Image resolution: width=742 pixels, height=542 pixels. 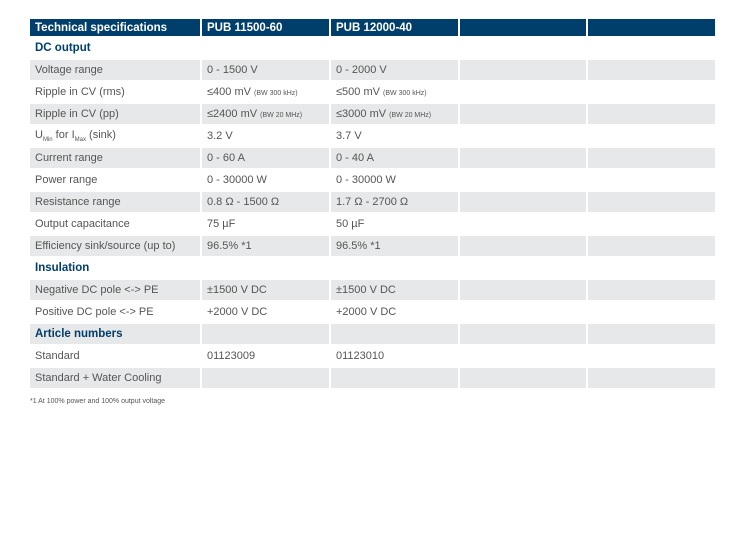 I want to click on value-cell: 3.2 V, so click(x=265, y=136).